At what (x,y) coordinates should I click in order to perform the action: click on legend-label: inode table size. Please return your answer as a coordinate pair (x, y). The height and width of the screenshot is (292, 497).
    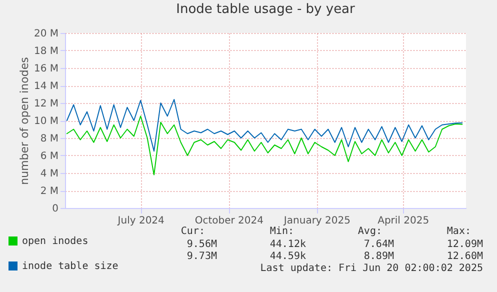
    Looking at the image, I should click on (70, 266).